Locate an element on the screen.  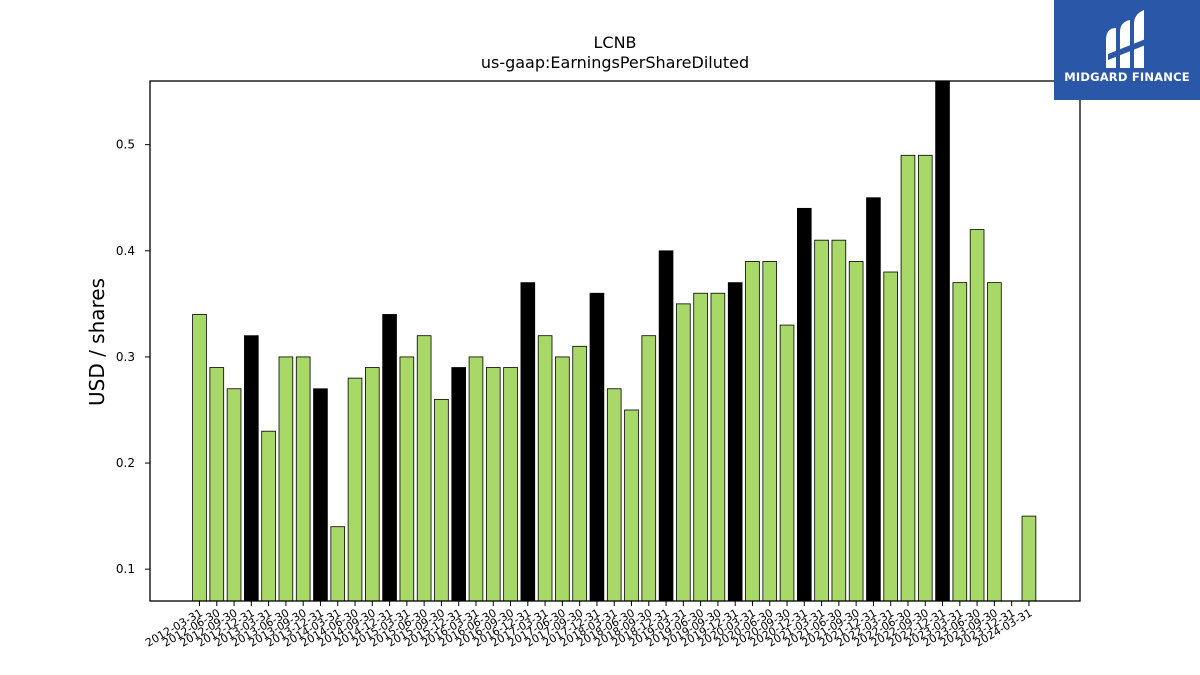
midgard-logo-icon is located at coordinates (1127, 39).